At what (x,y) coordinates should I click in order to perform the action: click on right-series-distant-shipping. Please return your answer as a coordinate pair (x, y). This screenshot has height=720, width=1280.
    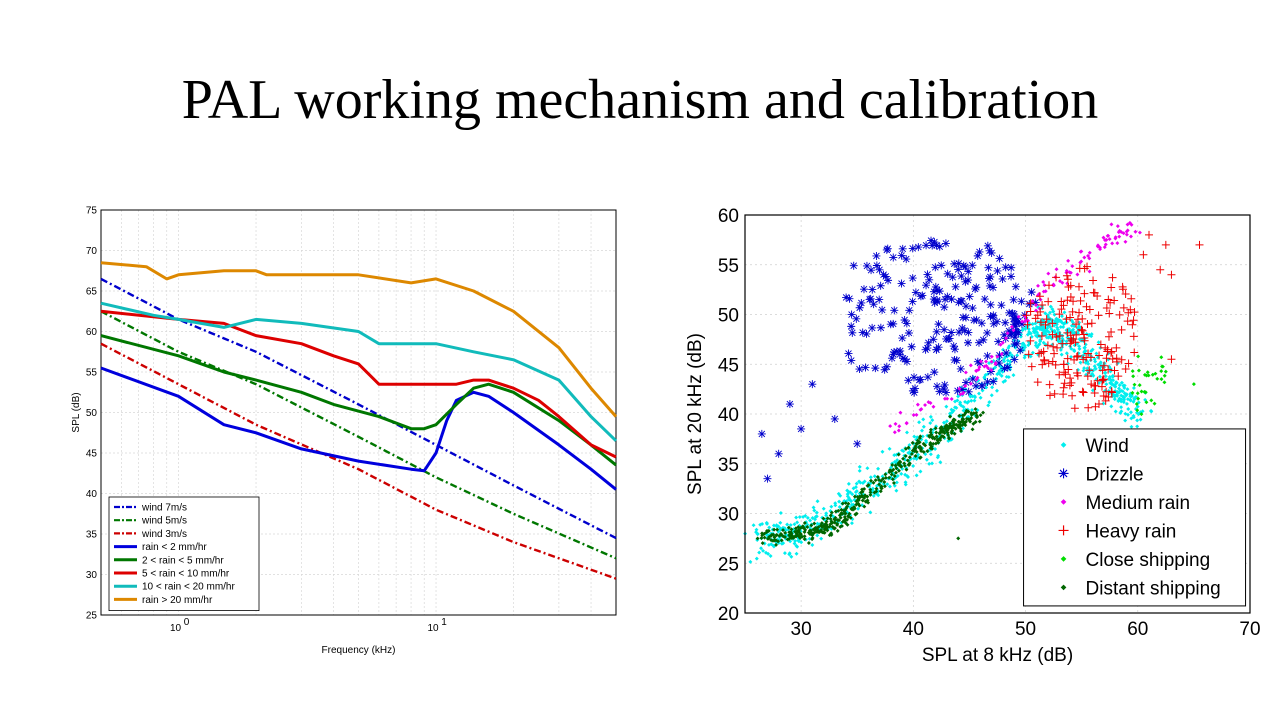
    Looking at the image, I should click on (870, 477).